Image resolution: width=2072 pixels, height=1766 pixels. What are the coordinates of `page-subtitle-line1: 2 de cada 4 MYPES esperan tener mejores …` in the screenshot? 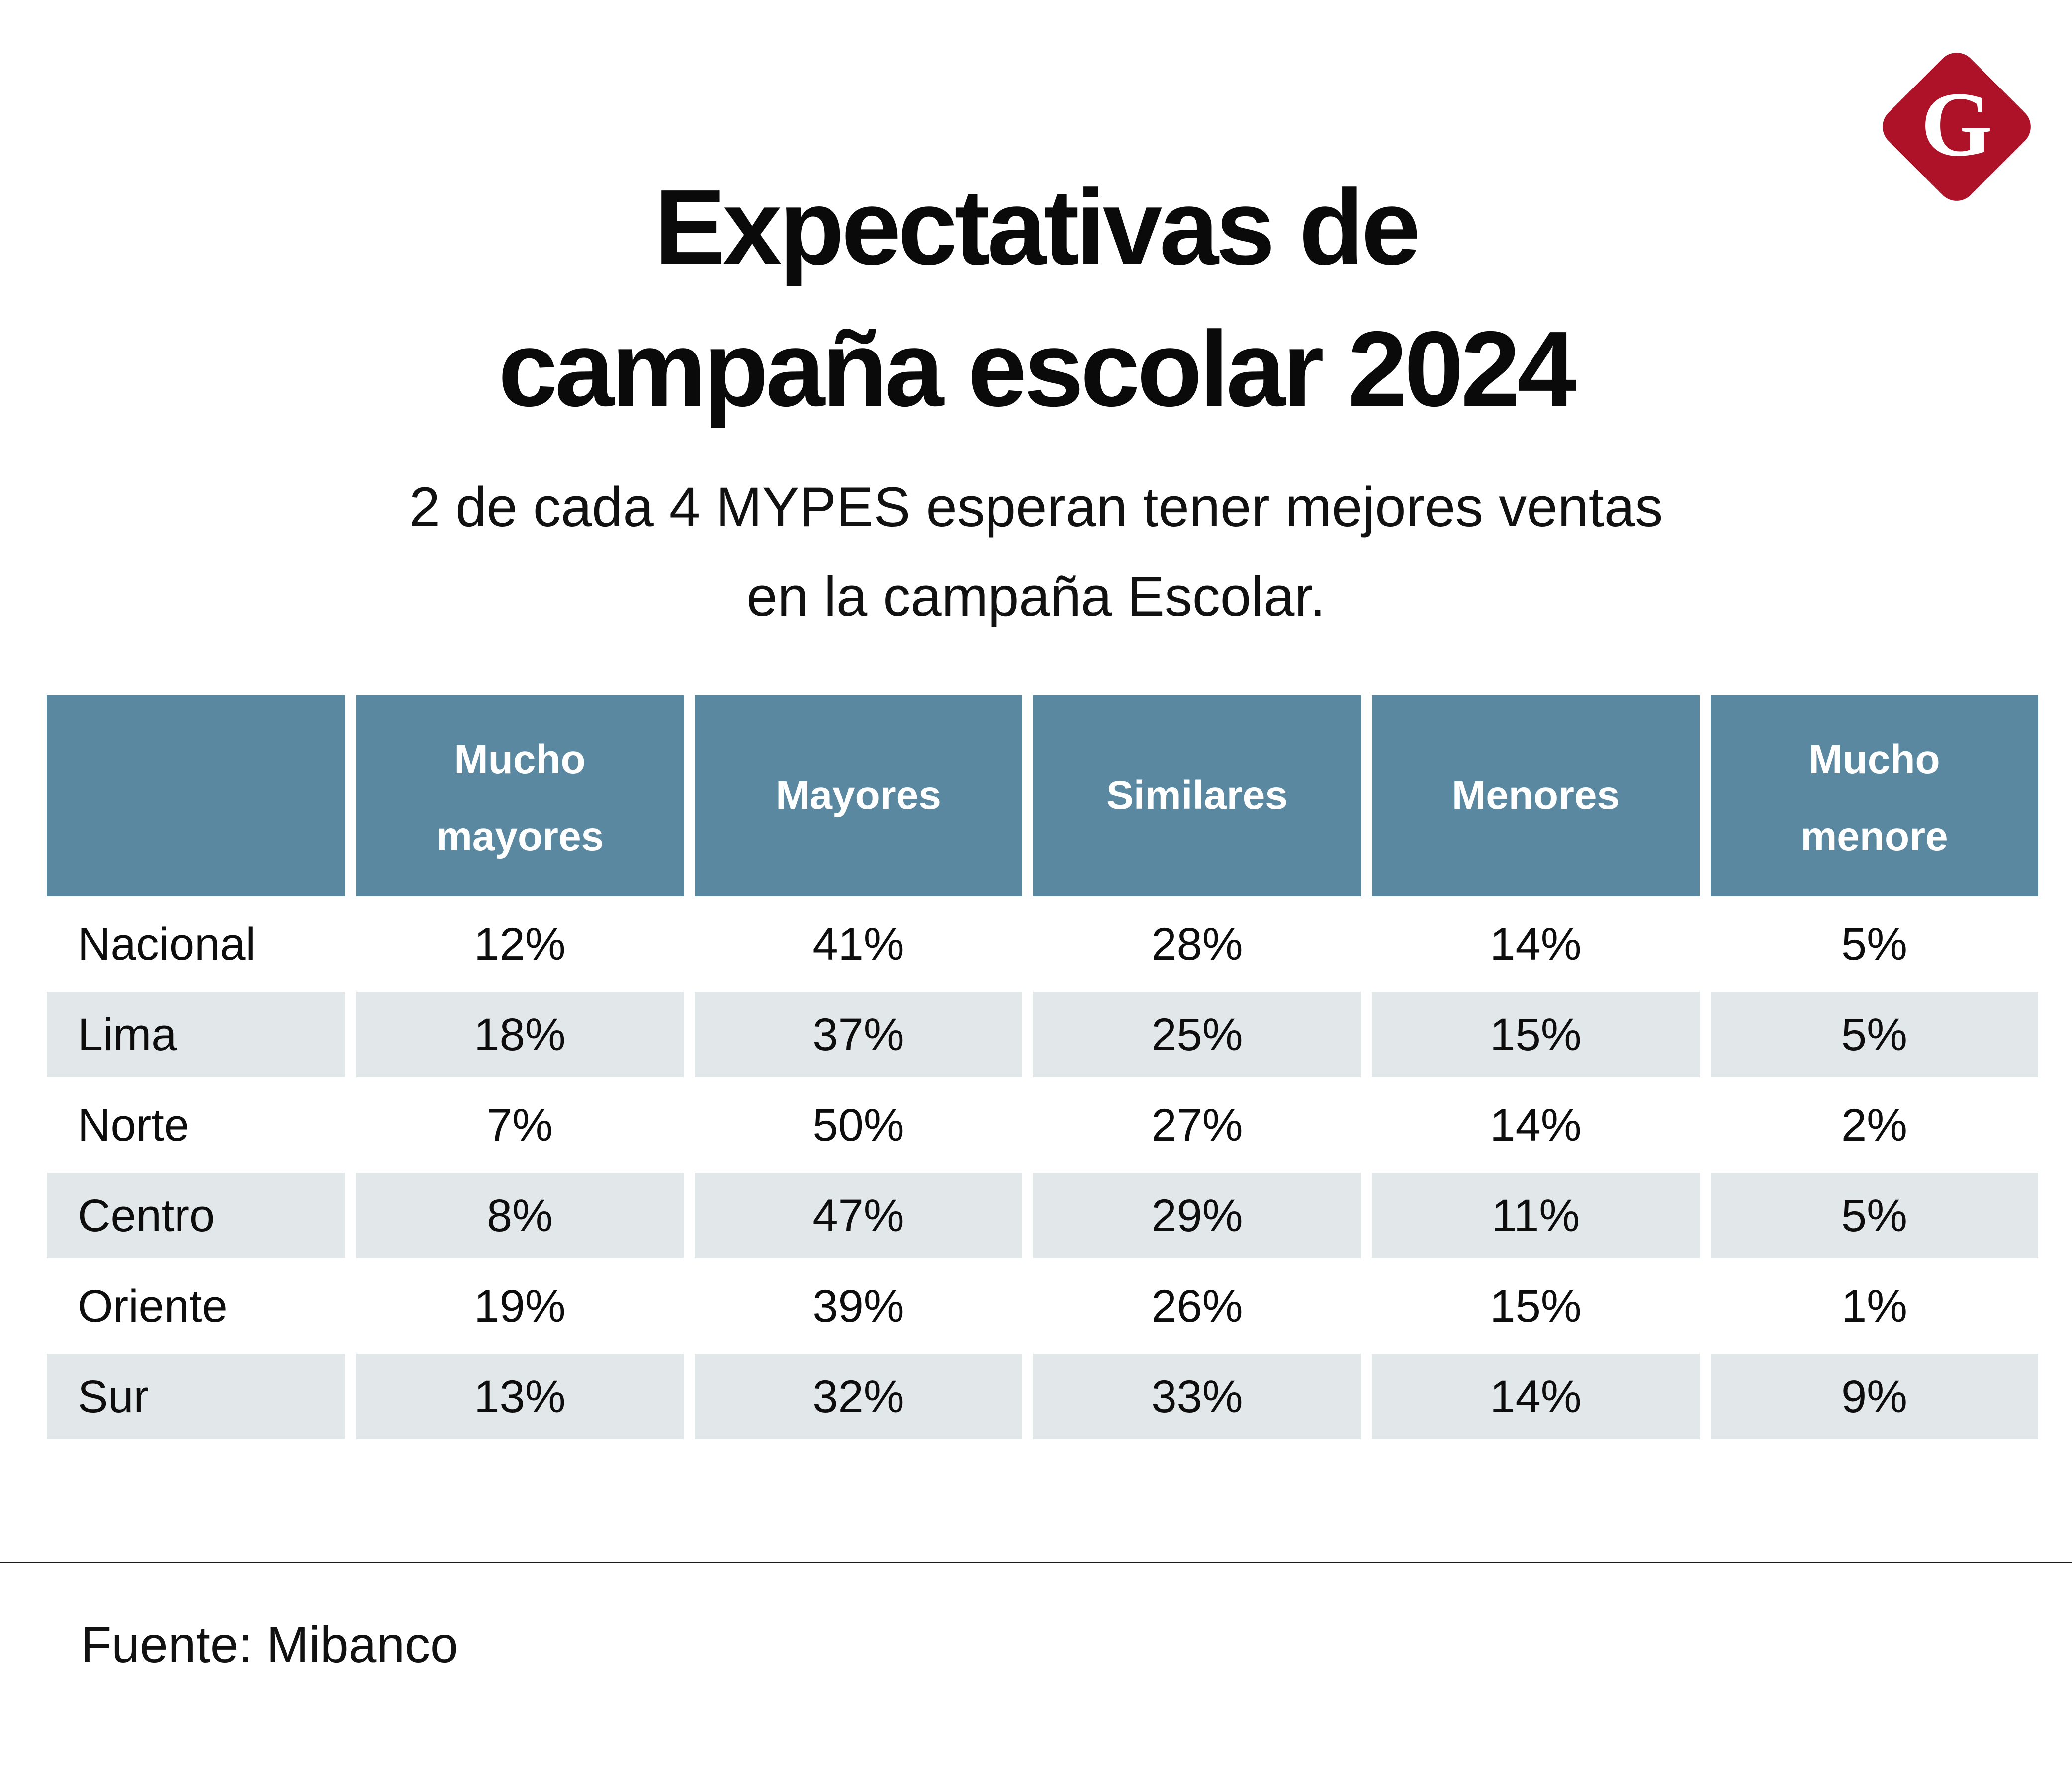 It's located at (1036, 507).